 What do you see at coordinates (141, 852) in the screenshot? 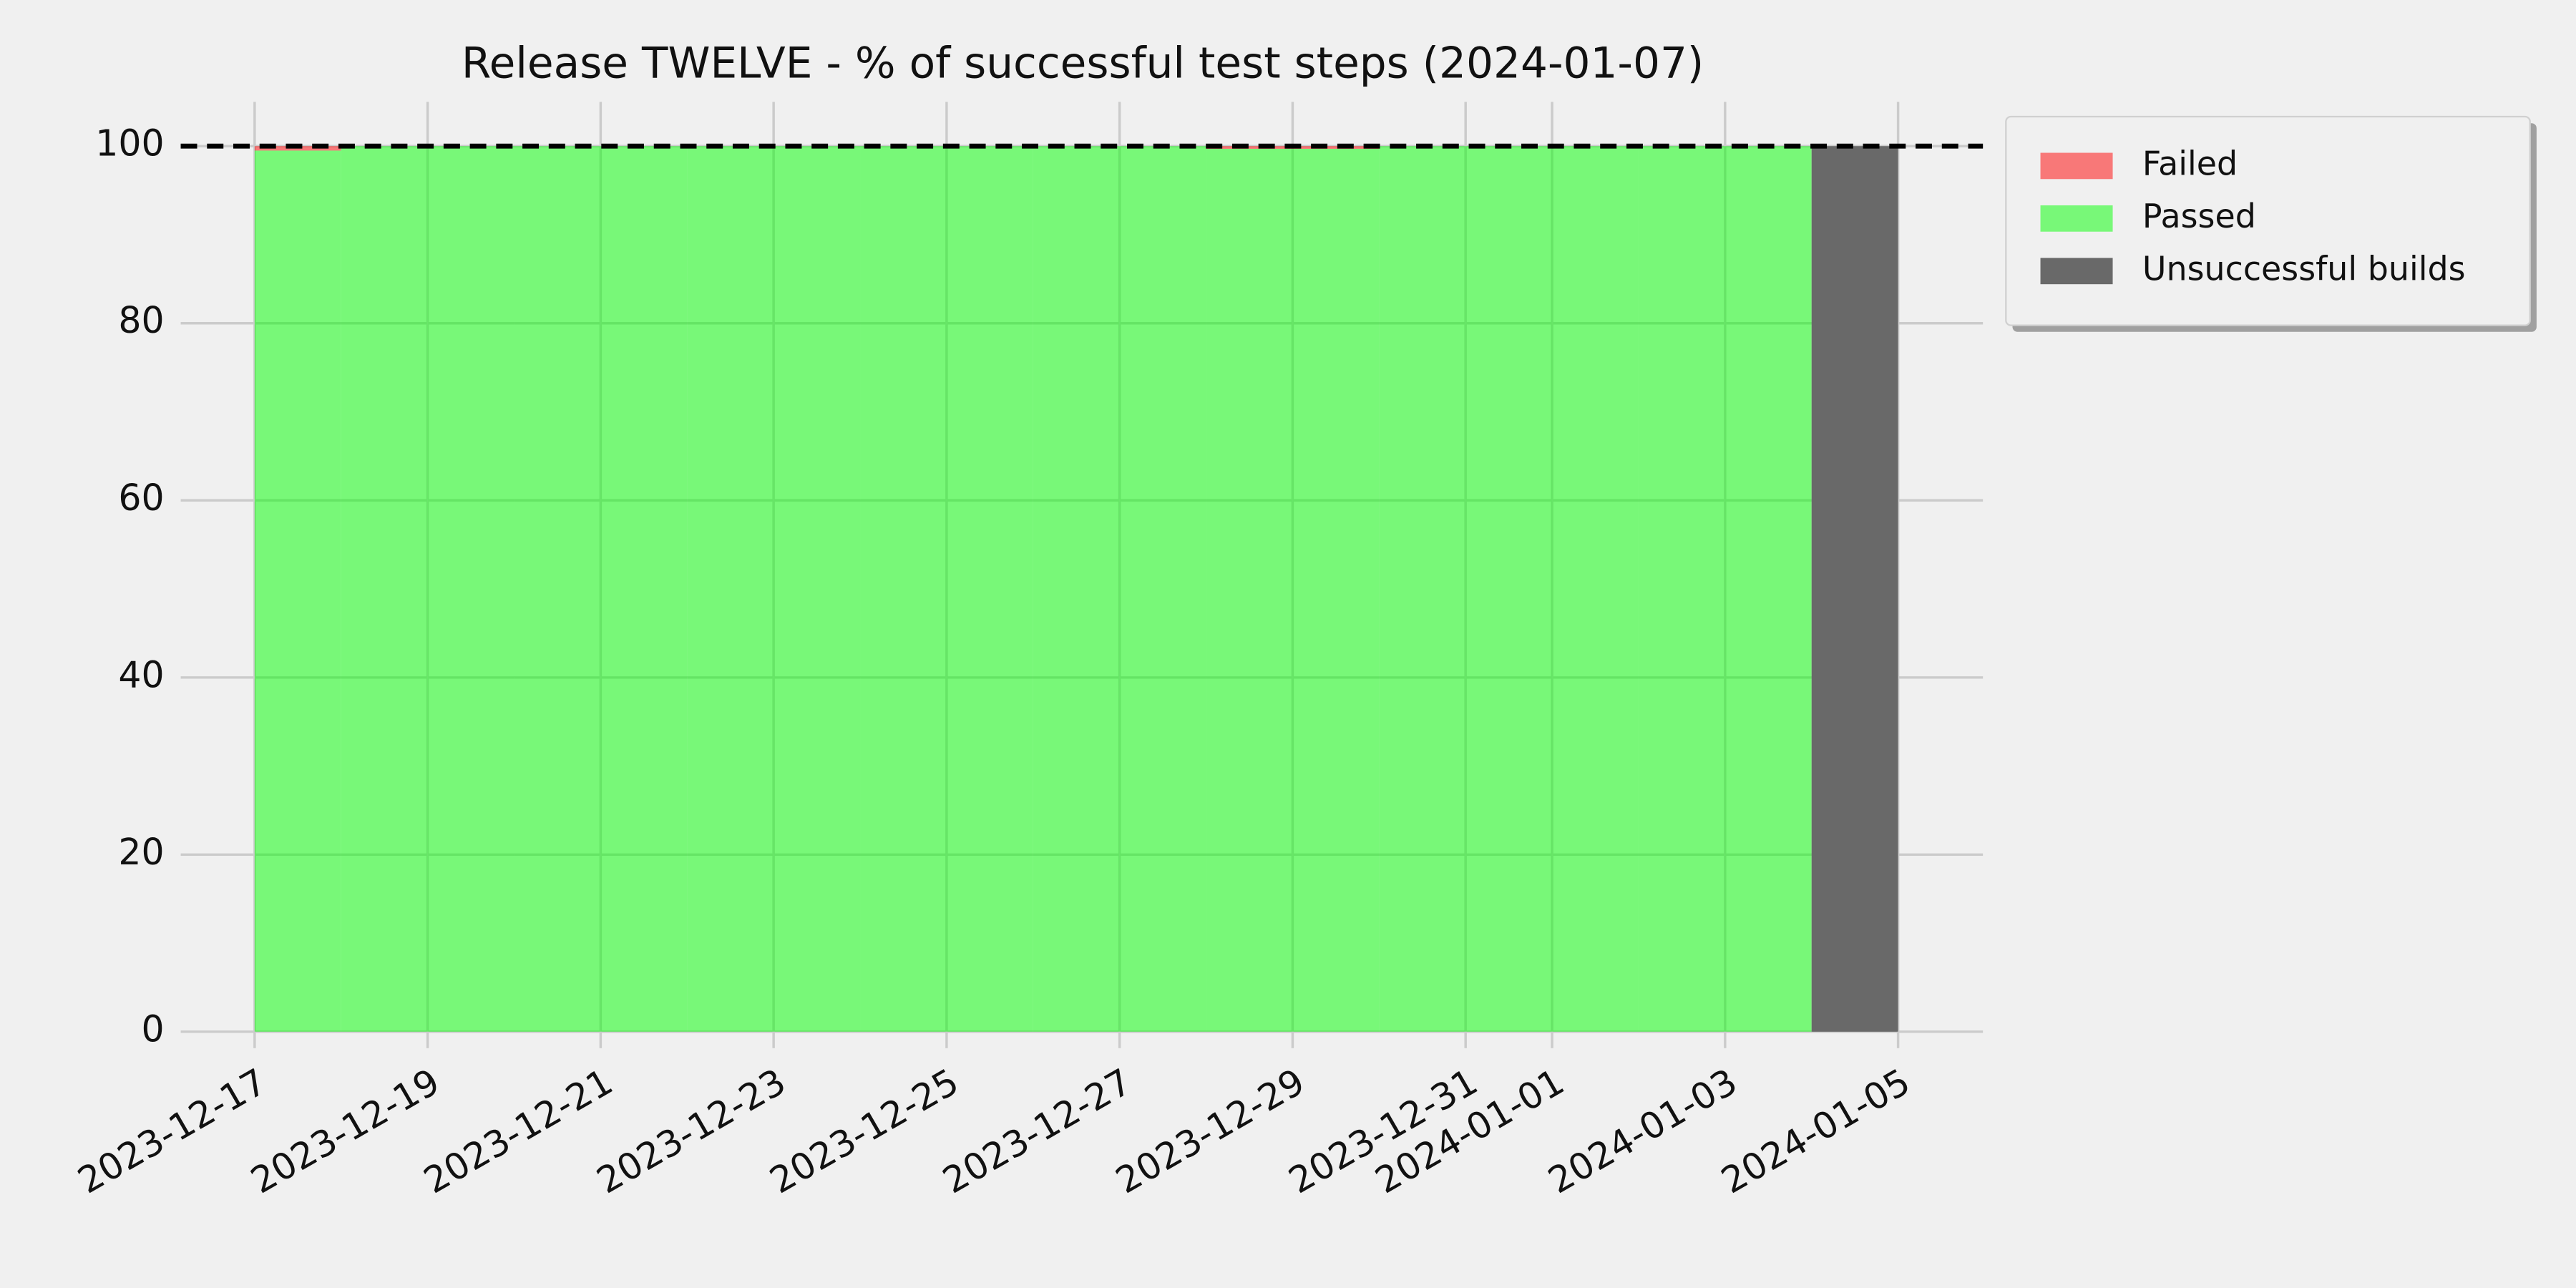
I see `y-tick-label: 20` at bounding box center [141, 852].